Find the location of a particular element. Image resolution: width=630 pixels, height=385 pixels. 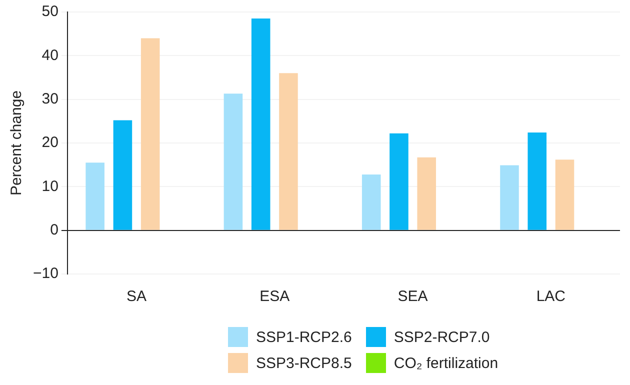

y-tick-label: 40 is located at coordinates (50, 55).